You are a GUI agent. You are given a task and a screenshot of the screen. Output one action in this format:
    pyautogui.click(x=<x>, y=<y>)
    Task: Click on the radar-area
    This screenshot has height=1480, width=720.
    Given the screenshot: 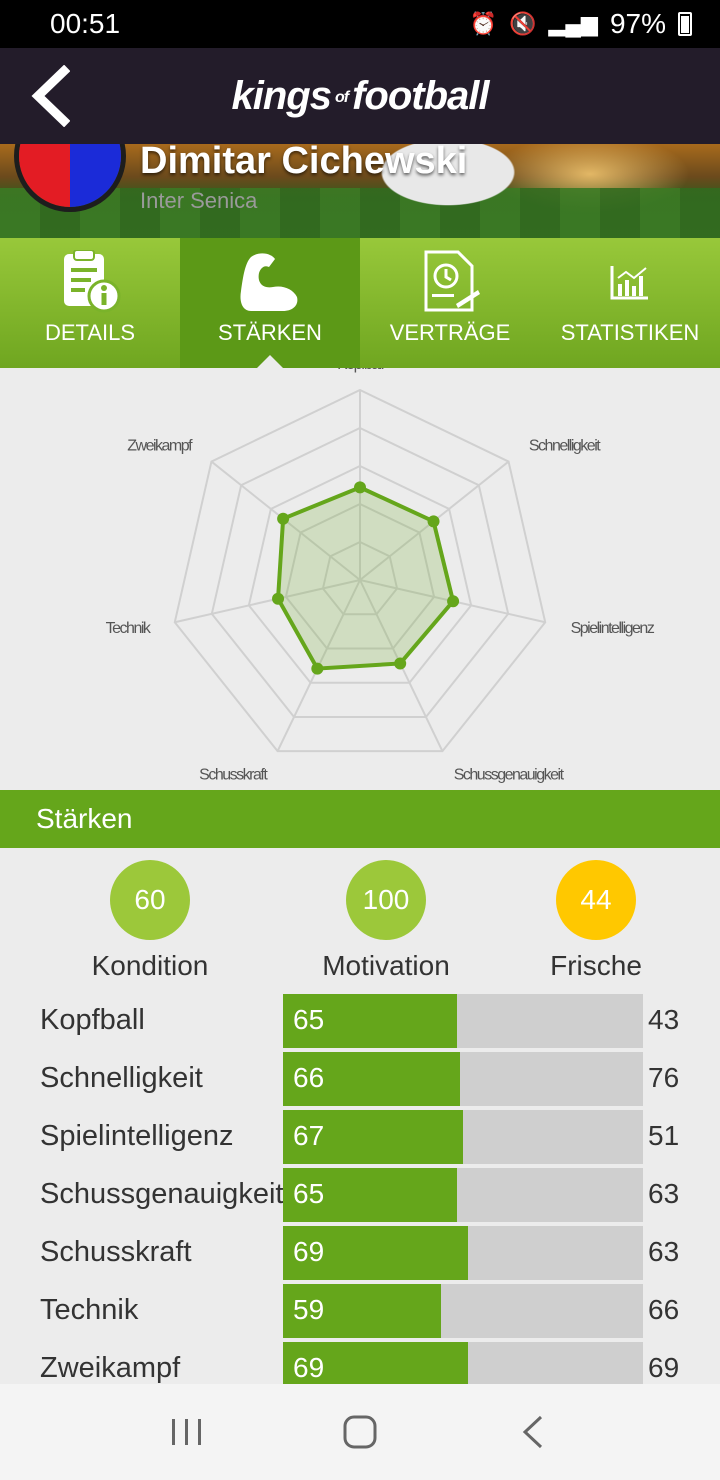 What is the action you would take?
    pyautogui.click(x=365, y=578)
    